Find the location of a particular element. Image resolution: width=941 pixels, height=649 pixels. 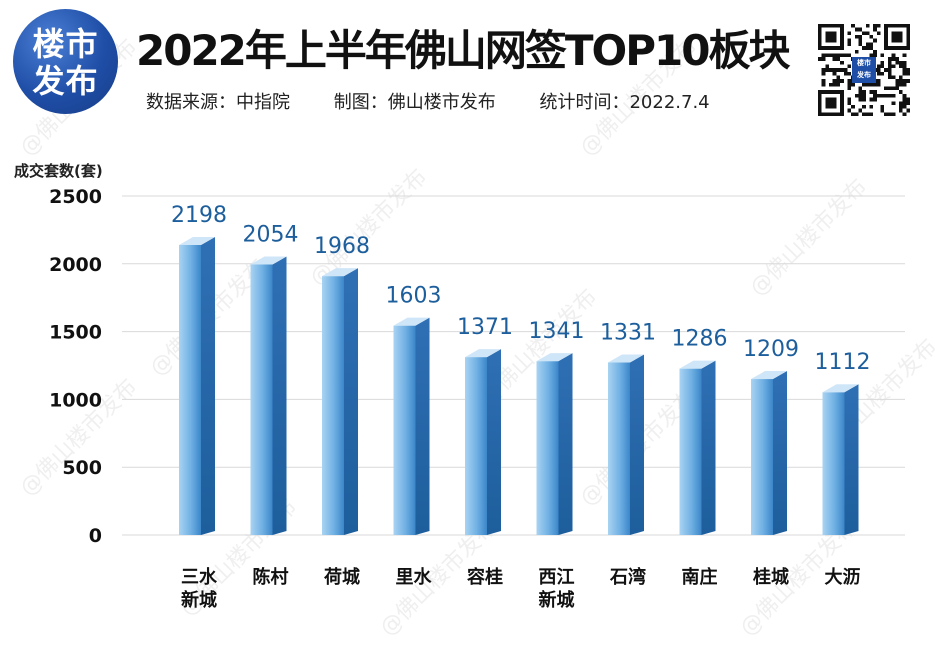

bar: 2198 is located at coordinates (199, 369).